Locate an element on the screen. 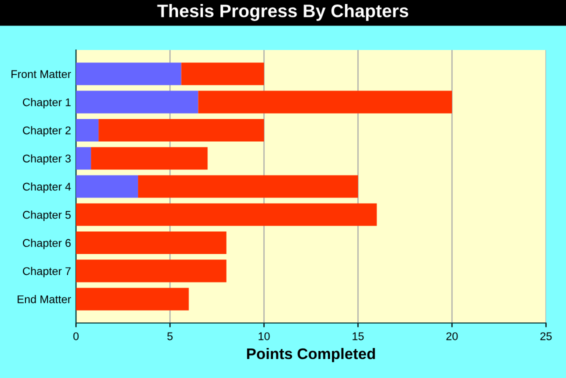  x-tick-label: 5 is located at coordinates (170, 336).